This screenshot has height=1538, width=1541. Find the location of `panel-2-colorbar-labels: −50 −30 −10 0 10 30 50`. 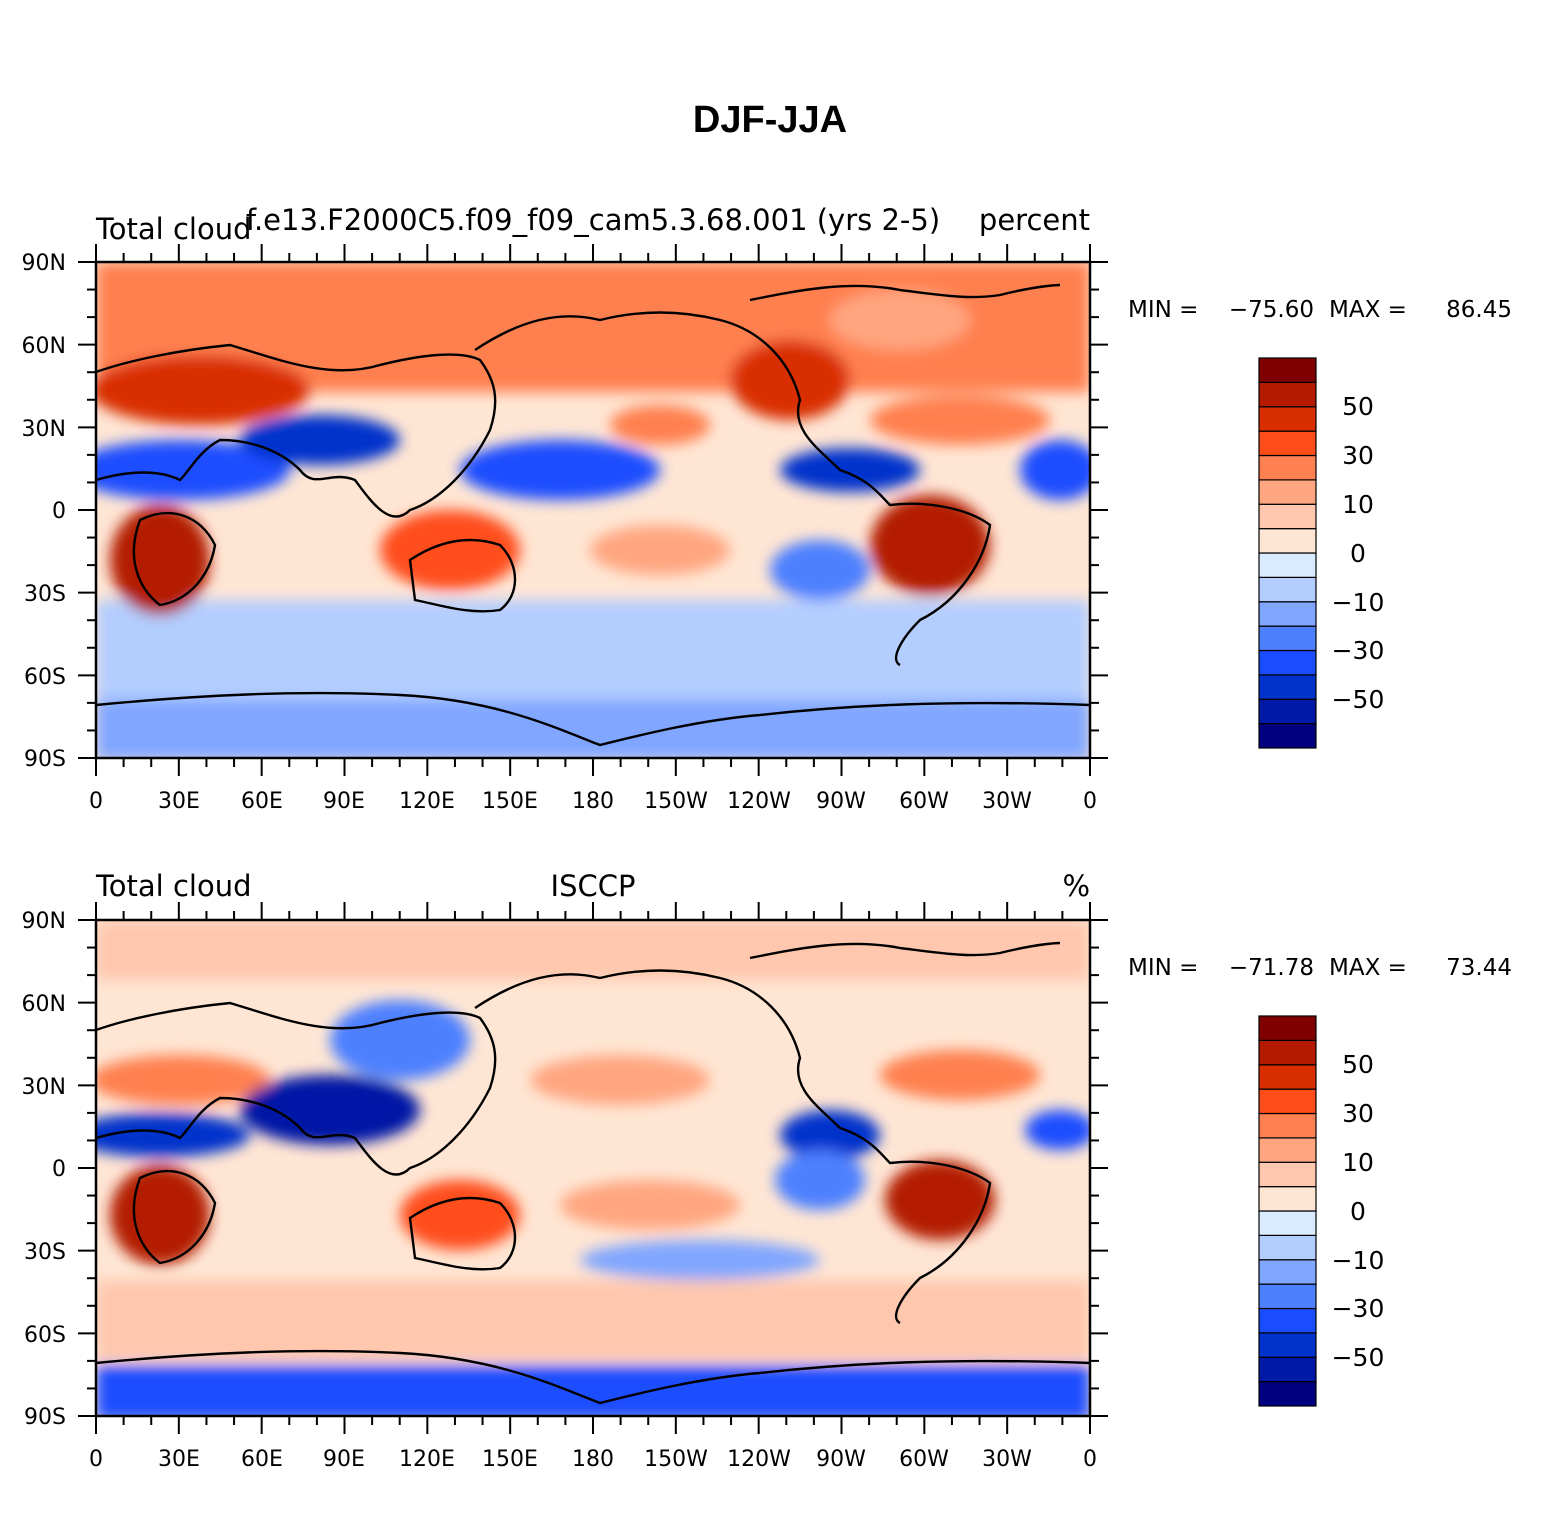

panel-2-colorbar-labels: −50 −30 −10 0 10 30 50 is located at coordinates (1358, 1211).